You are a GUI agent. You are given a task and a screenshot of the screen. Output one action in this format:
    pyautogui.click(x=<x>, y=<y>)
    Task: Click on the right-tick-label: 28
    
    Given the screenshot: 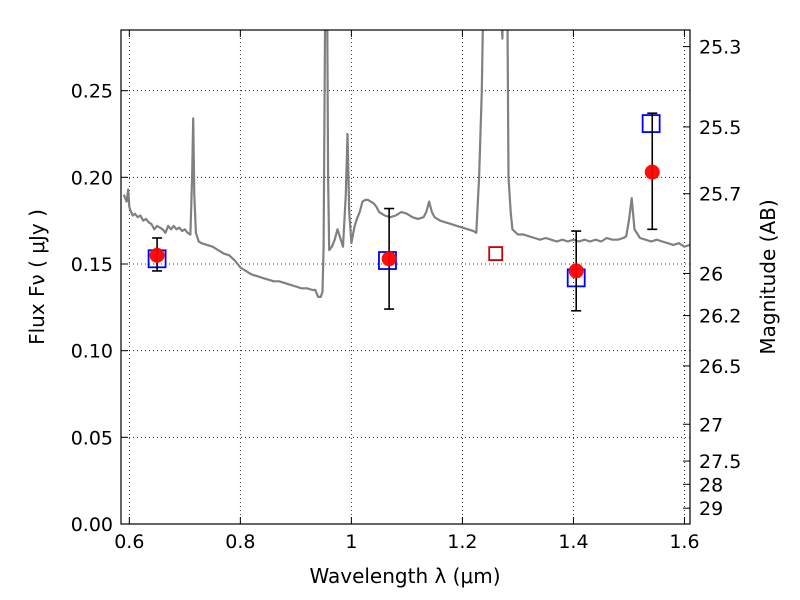 What is the action you would take?
    pyautogui.click(x=711, y=485)
    